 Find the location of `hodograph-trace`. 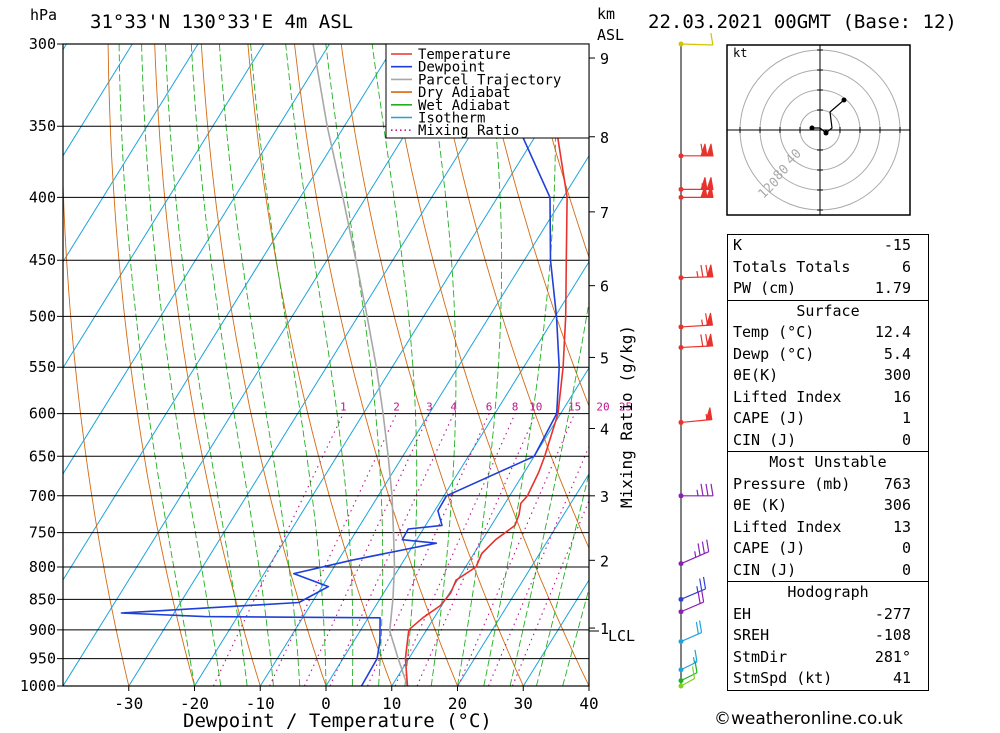

hodograph-trace is located at coordinates (828, 116).